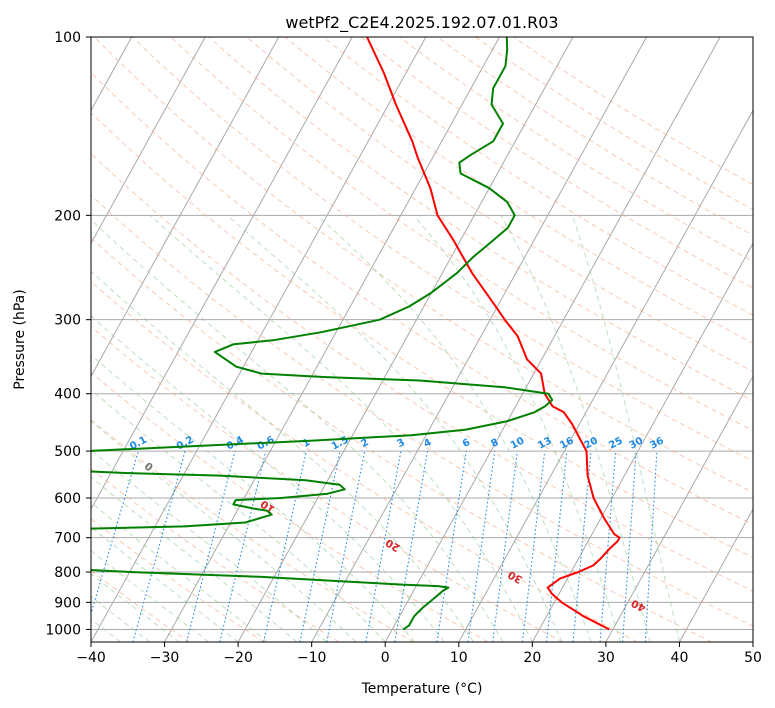 This screenshot has width=775, height=708. What do you see at coordinates (67, 216) in the screenshot?
I see `y-tick-label: 200` at bounding box center [67, 216].